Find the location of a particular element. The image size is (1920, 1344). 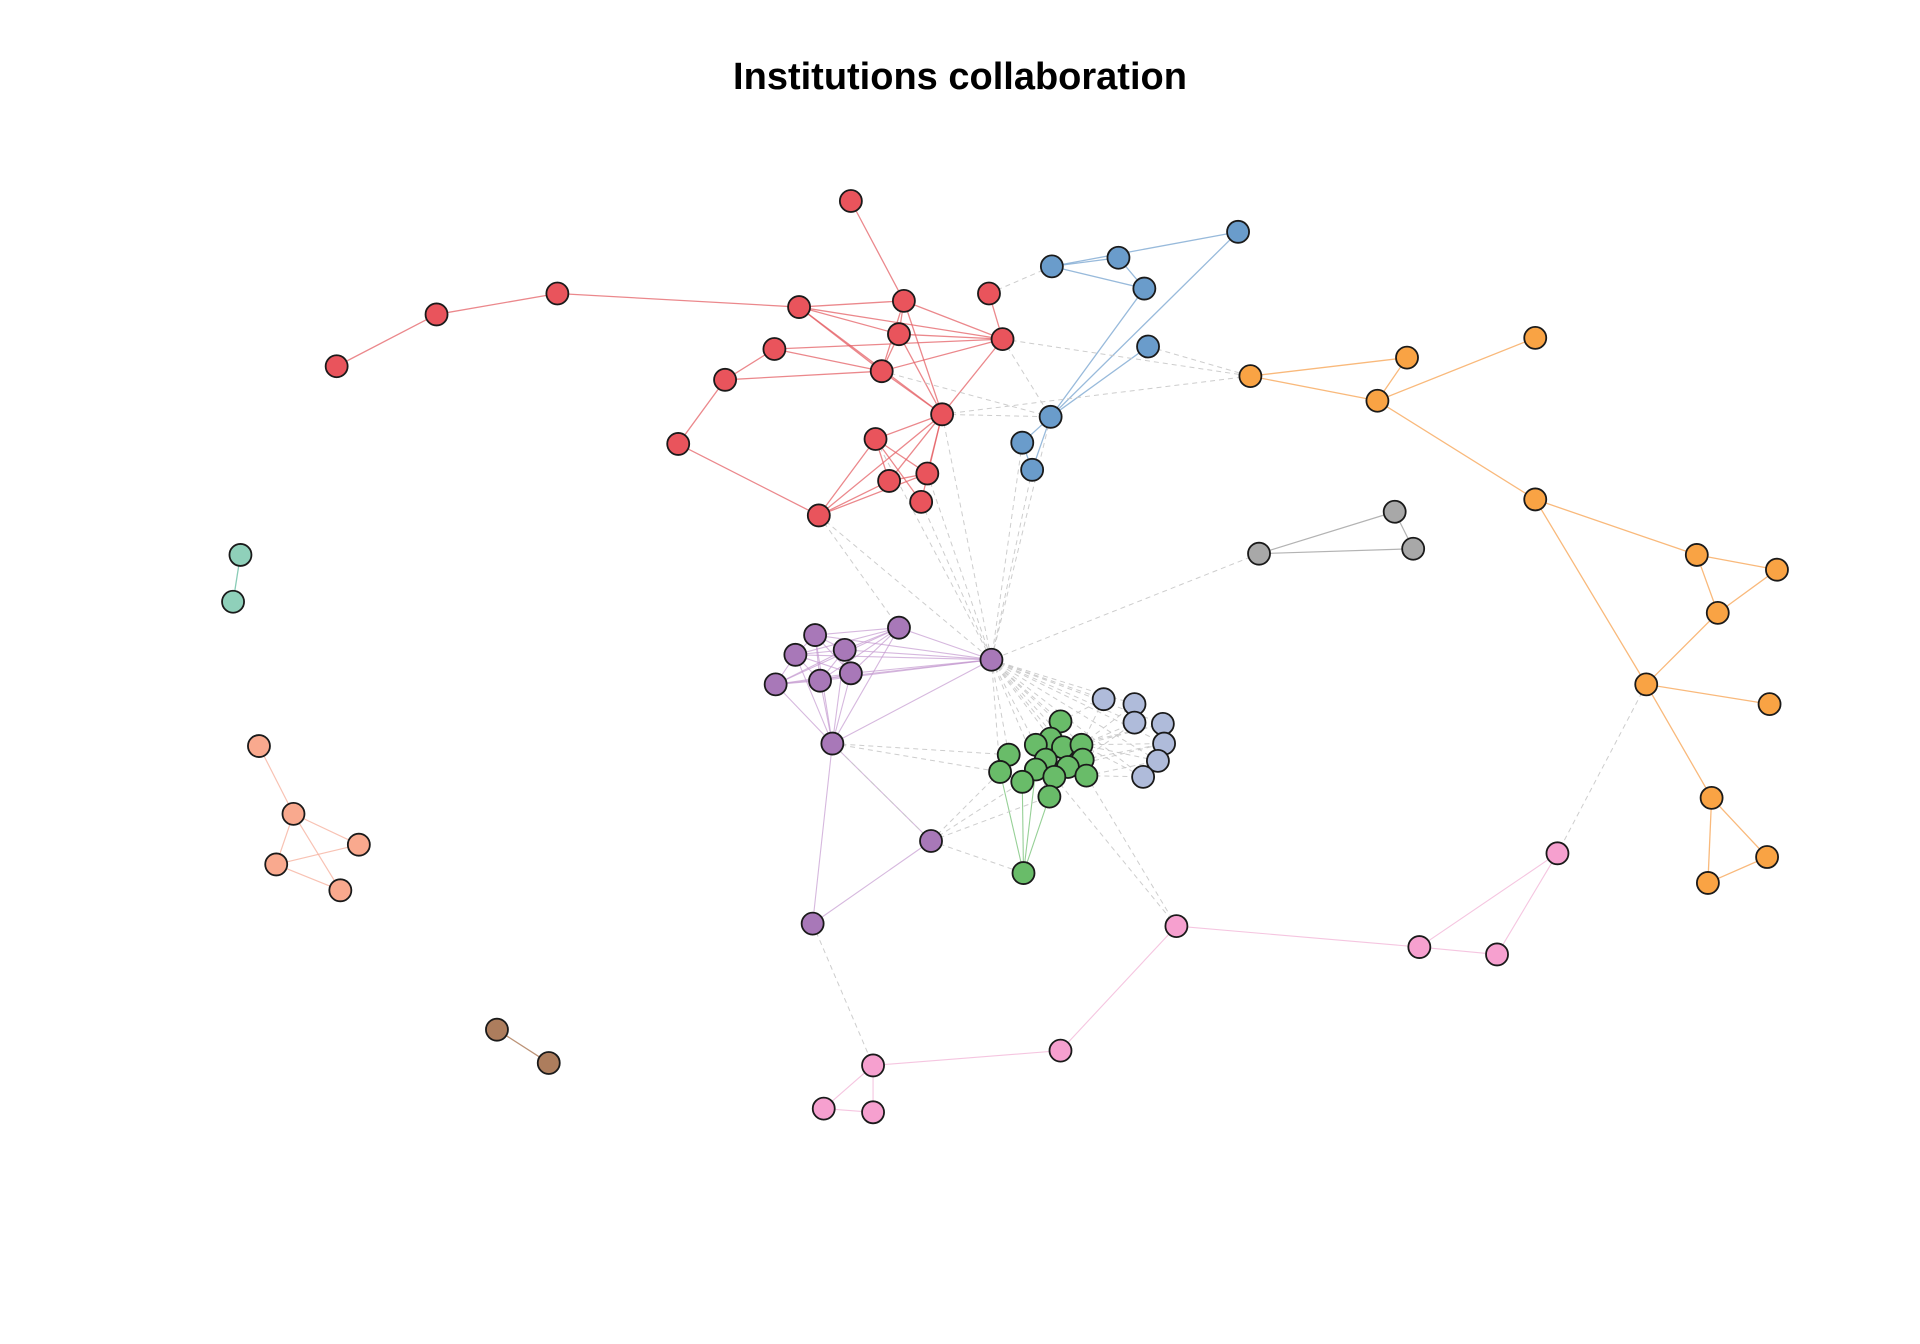

node-blue-b5 is located at coordinates (1148, 346).